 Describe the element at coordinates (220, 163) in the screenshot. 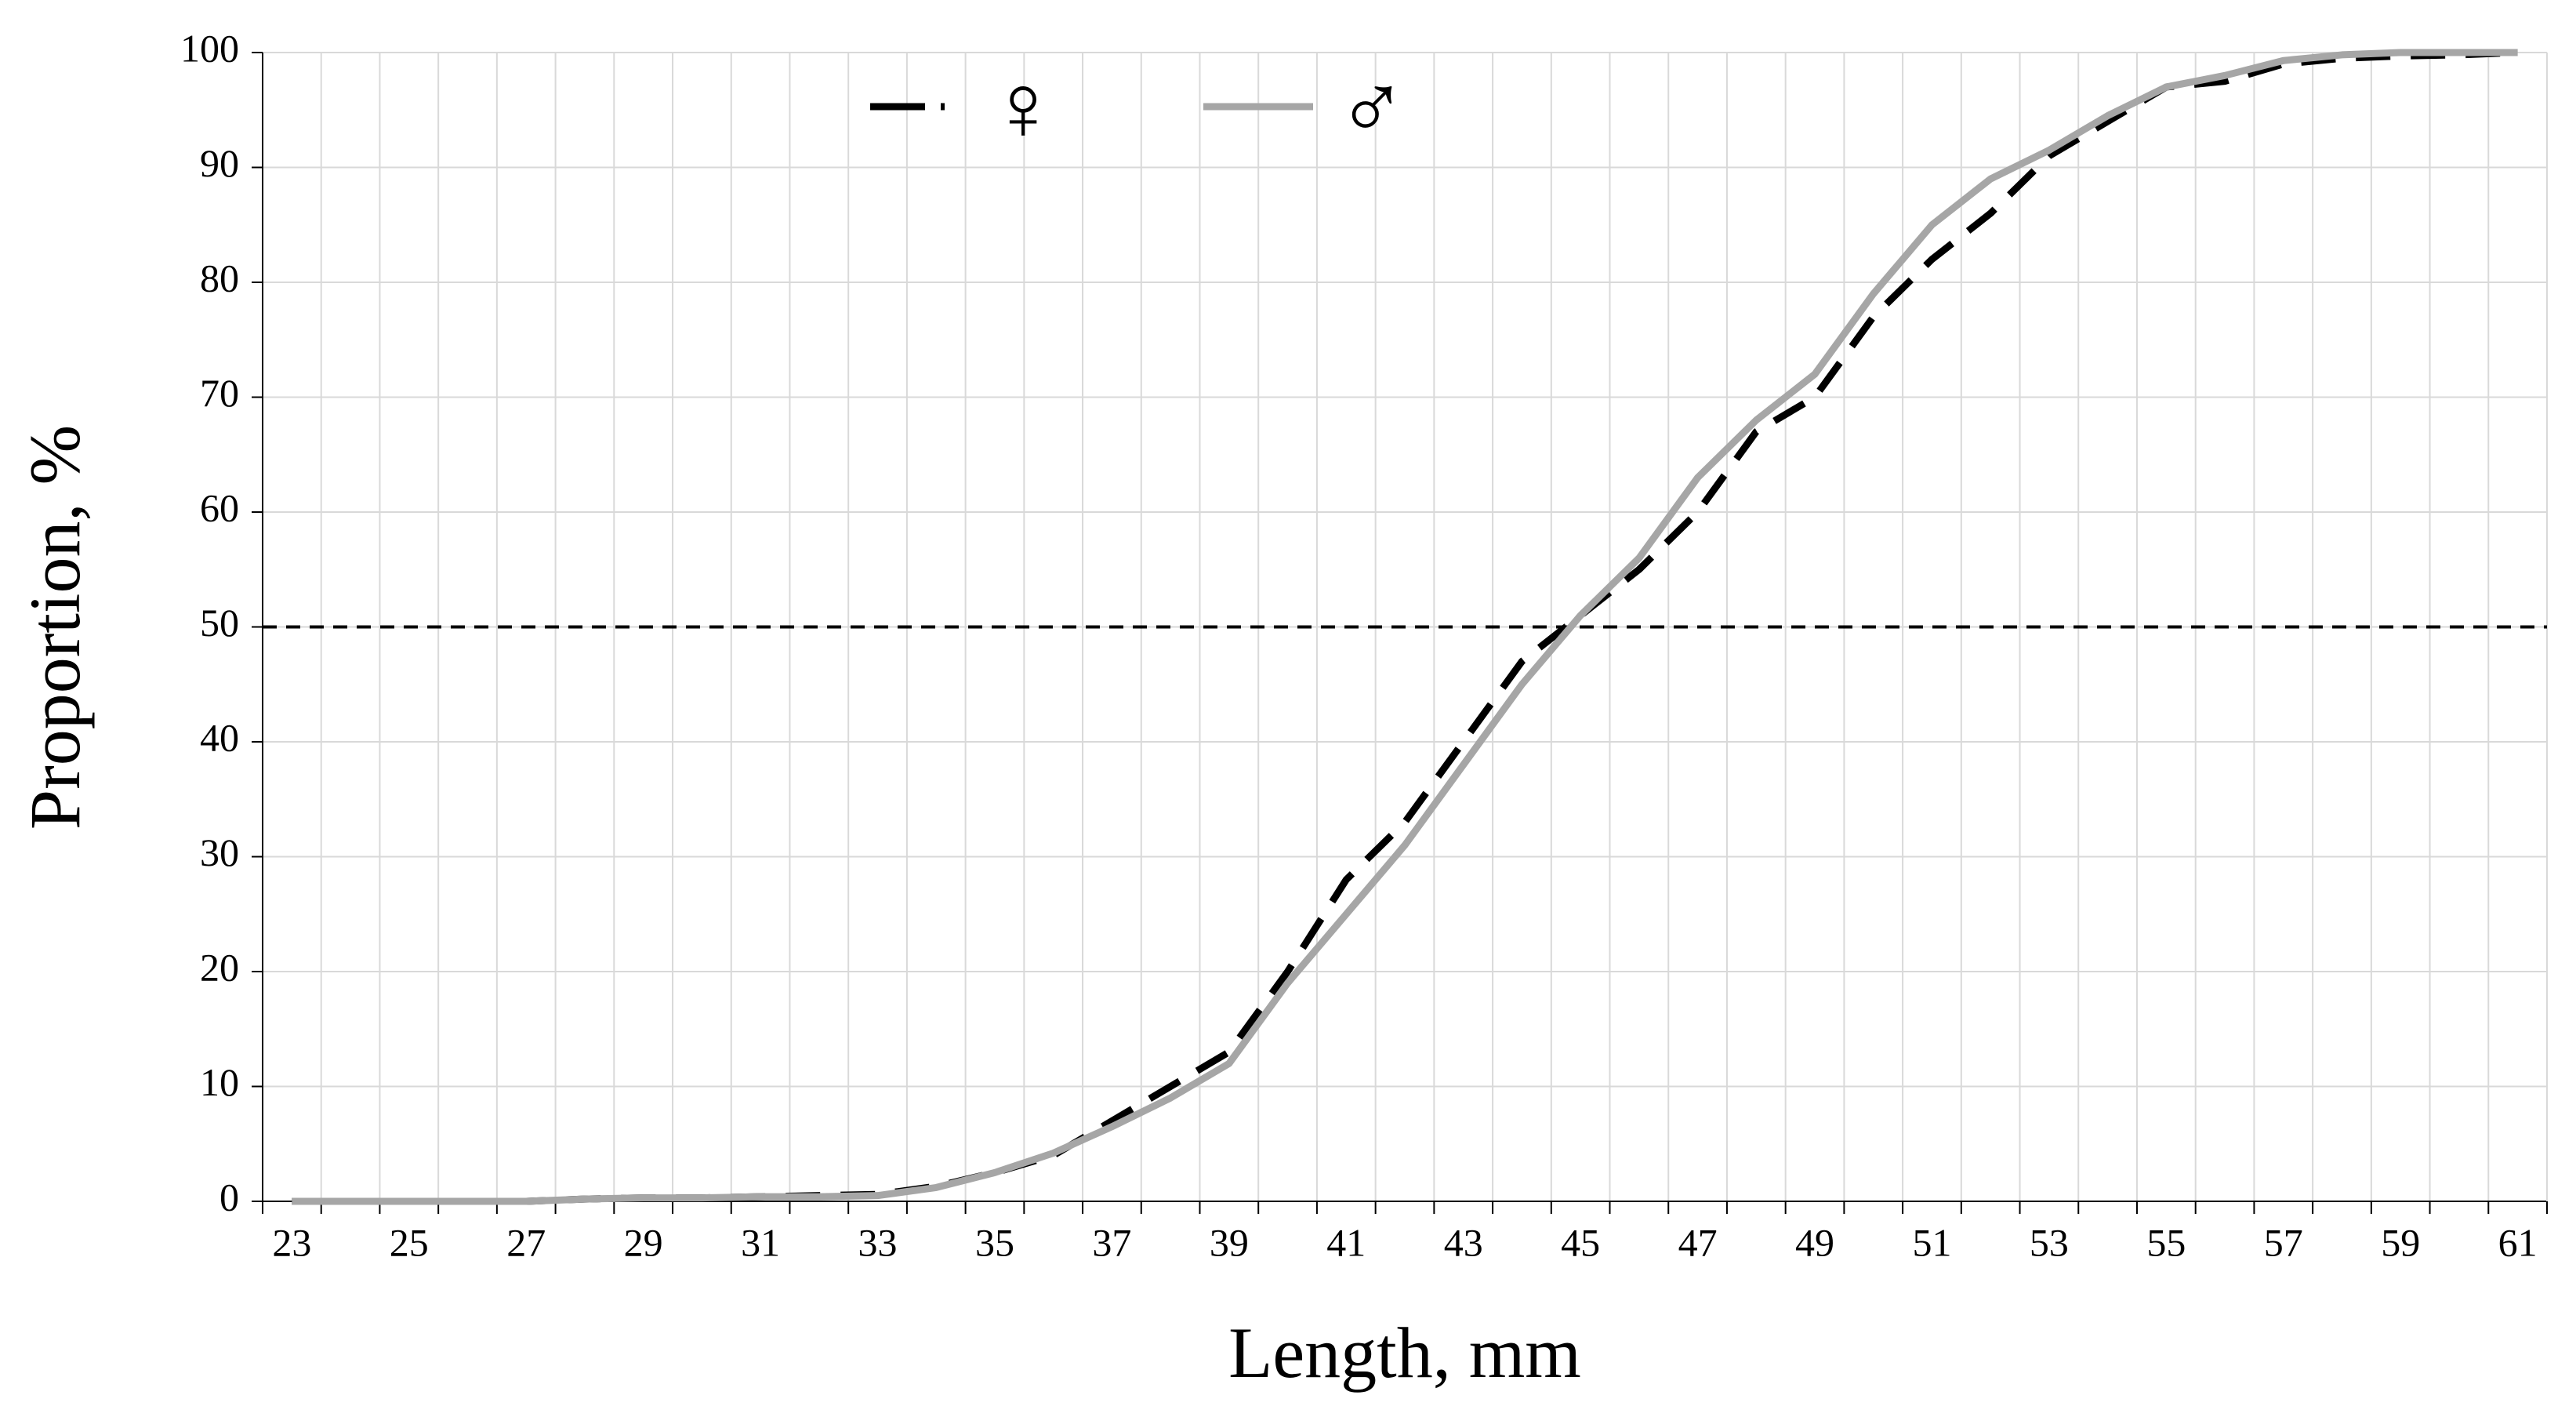

I see `y-tick-label: 90` at that location.